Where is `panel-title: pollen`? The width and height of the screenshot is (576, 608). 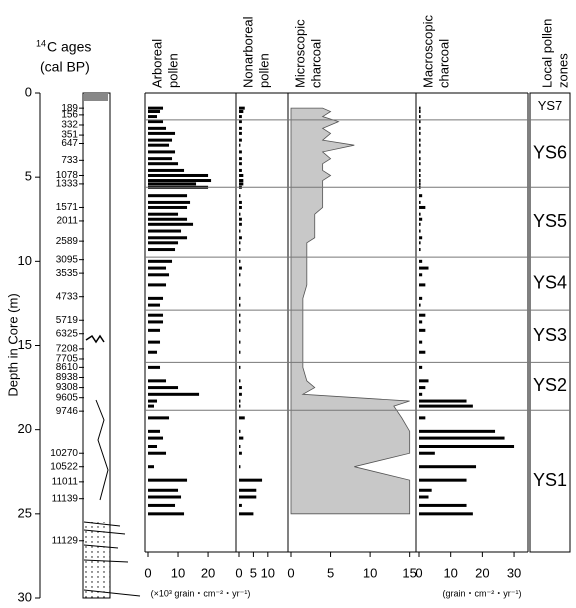
panel-title: pollen is located at coordinates (263, 70).